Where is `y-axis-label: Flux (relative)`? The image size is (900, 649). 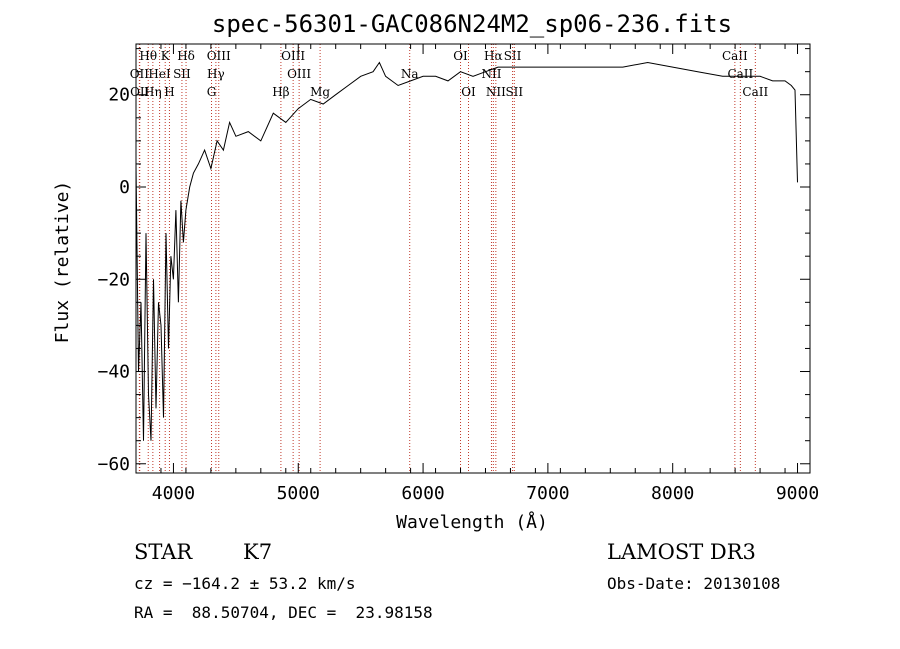 y-axis-label: Flux (relative) is located at coordinates (62, 262).